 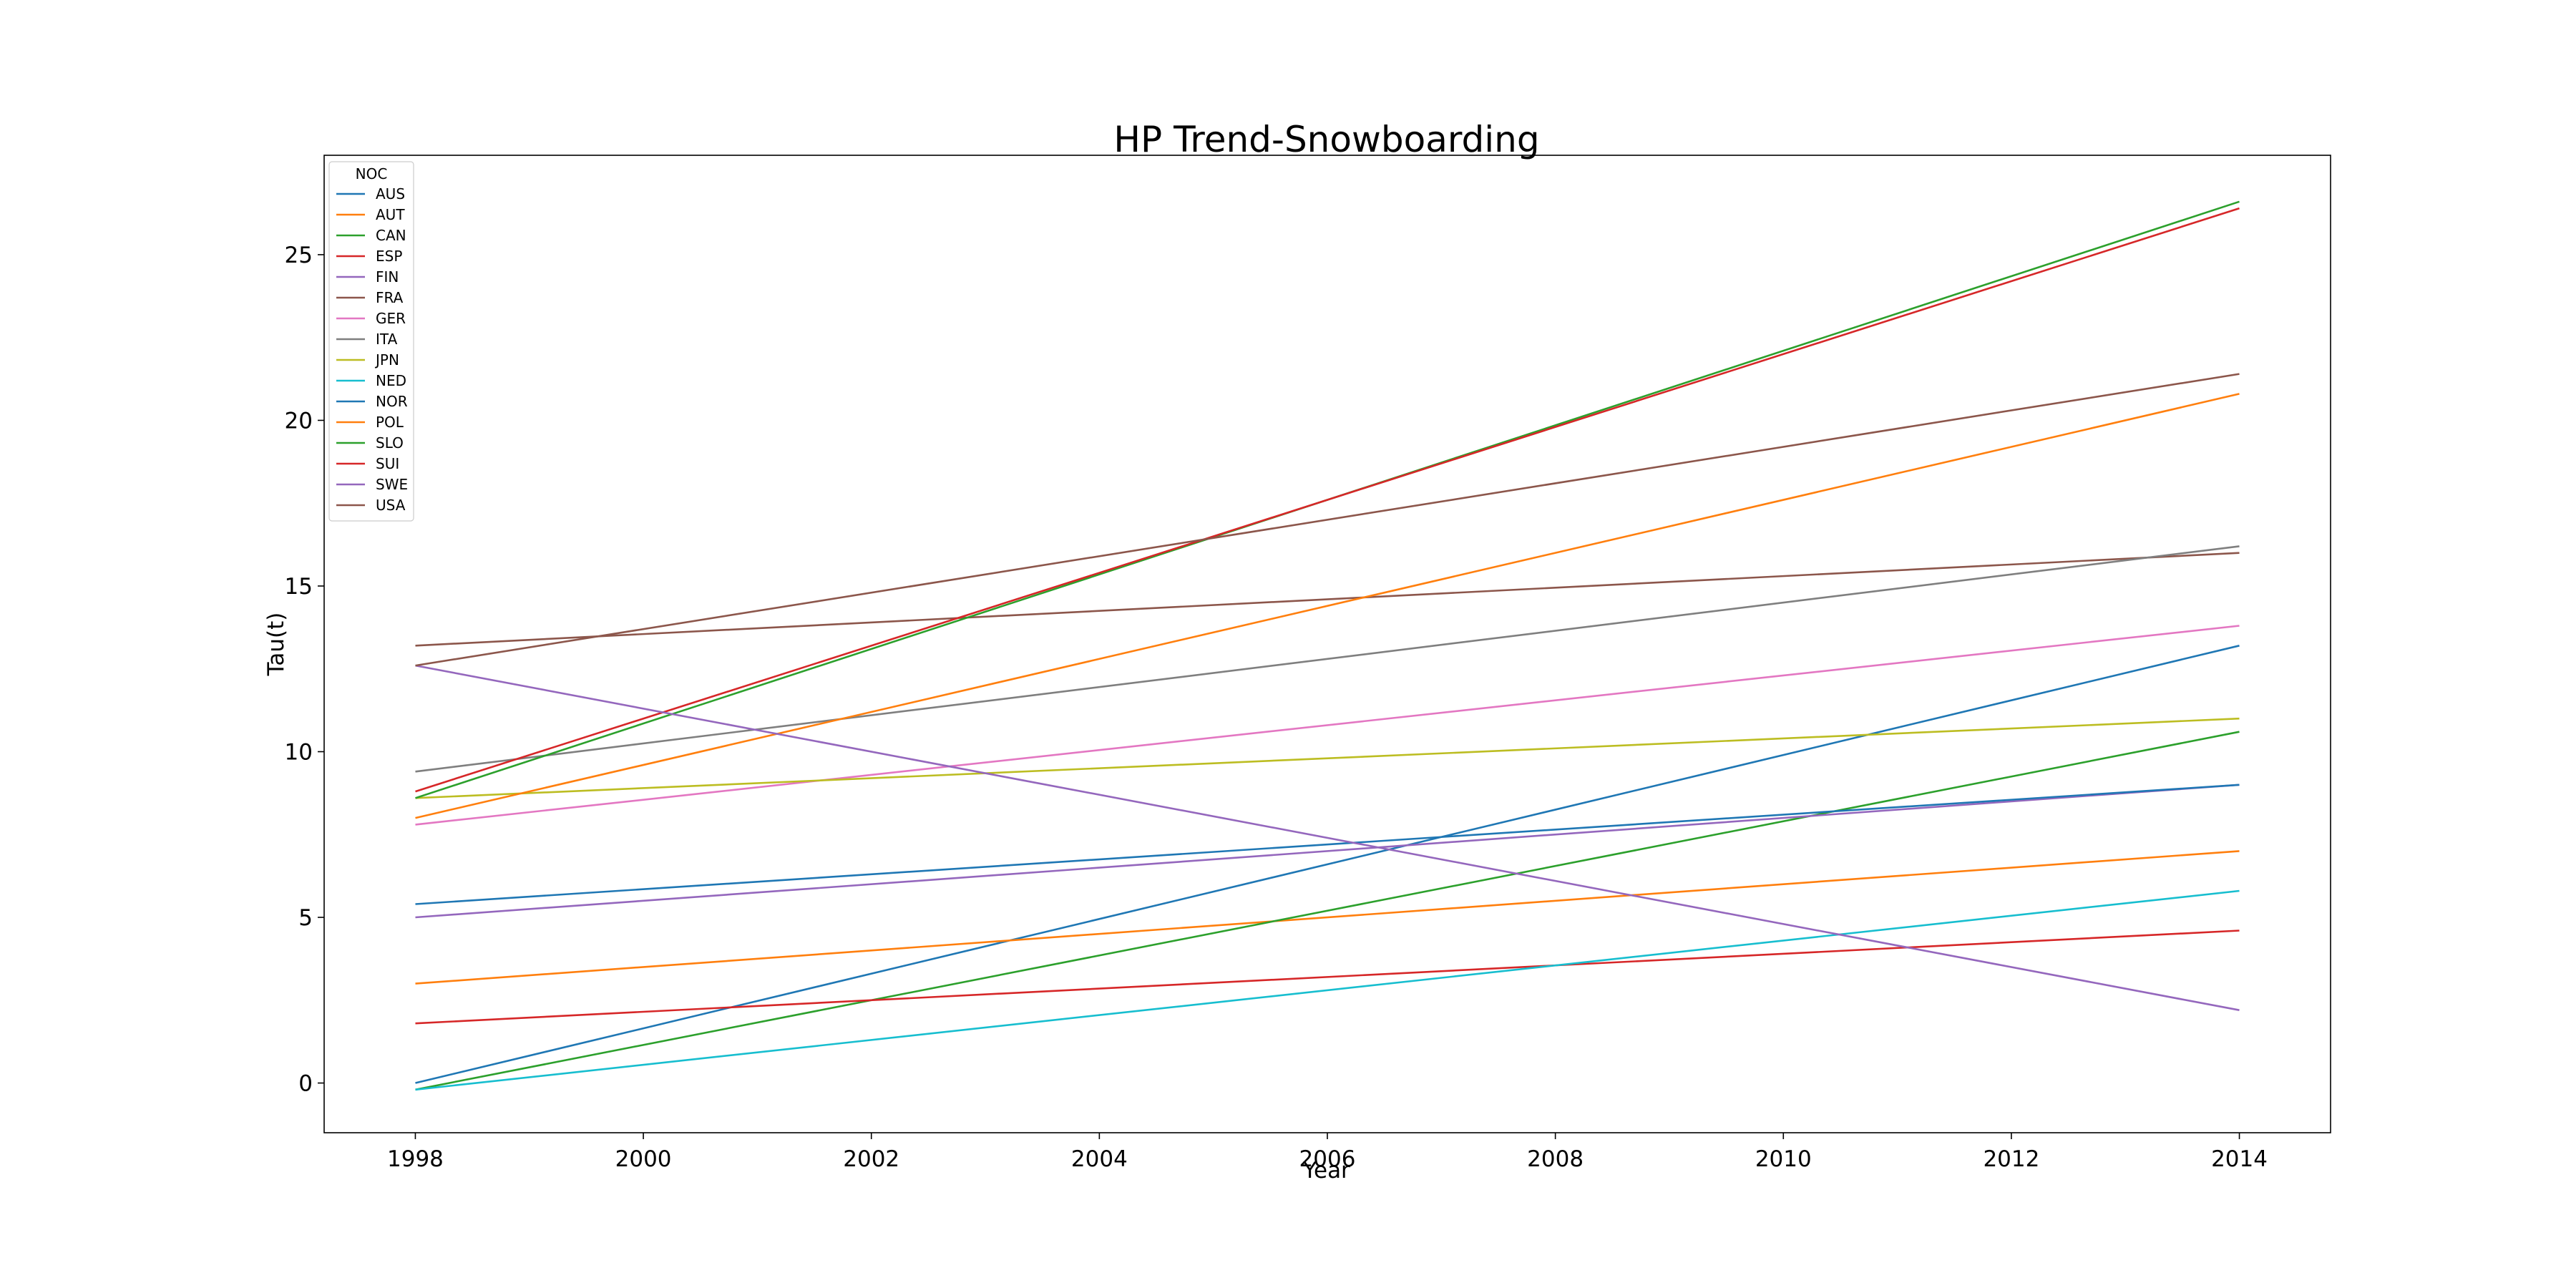 I want to click on y-axis: 0 5 10 15 20 25, so click(x=304, y=670).